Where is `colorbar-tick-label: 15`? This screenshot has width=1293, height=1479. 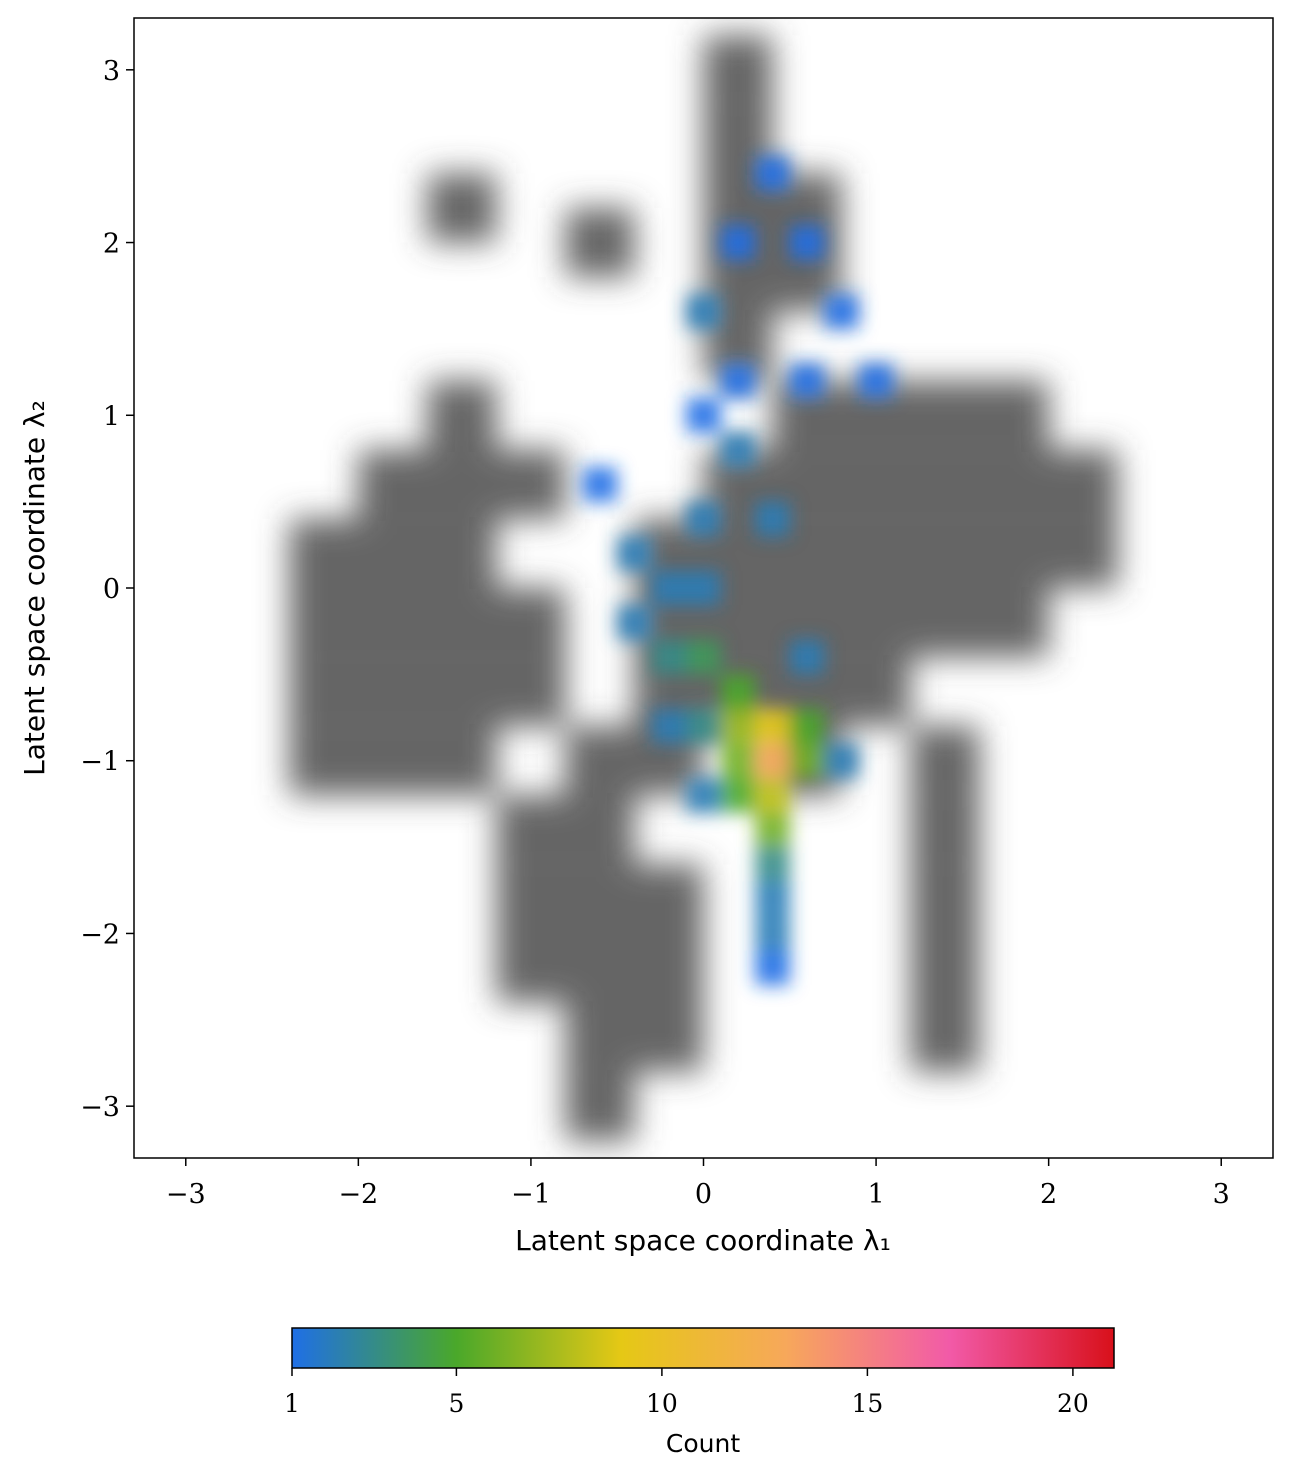 colorbar-tick-label: 15 is located at coordinates (867, 1403).